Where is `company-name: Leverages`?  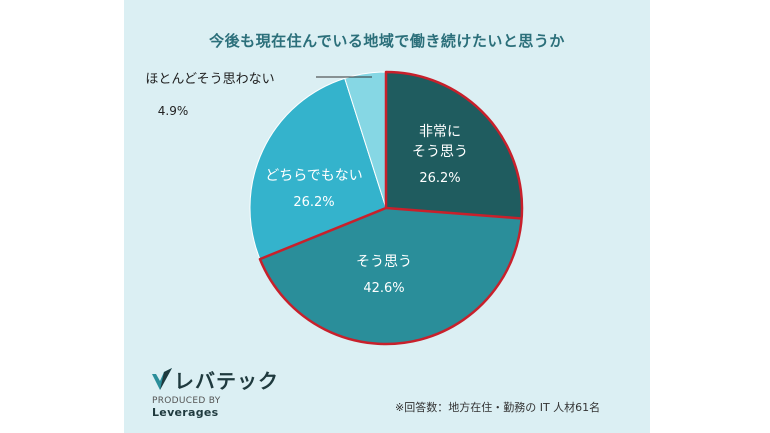 company-name: Leverages is located at coordinates (185, 412).